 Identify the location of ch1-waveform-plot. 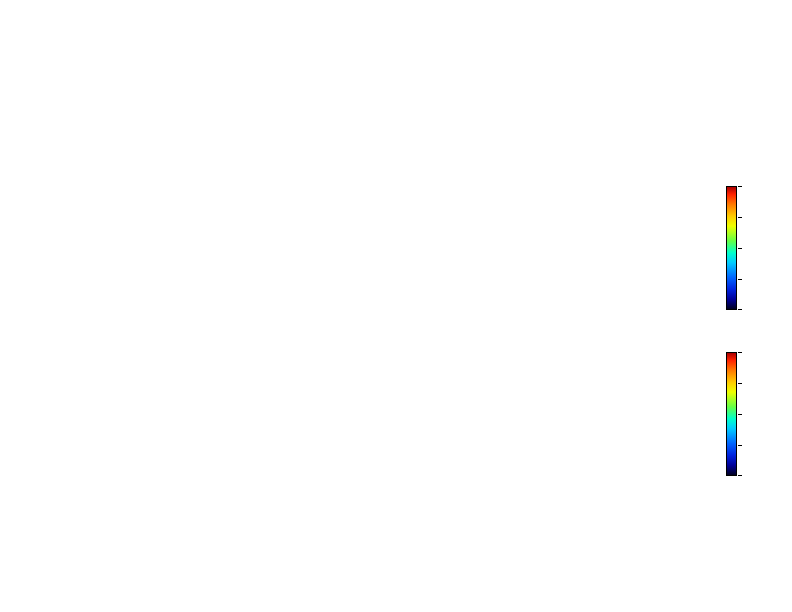
(385, 142).